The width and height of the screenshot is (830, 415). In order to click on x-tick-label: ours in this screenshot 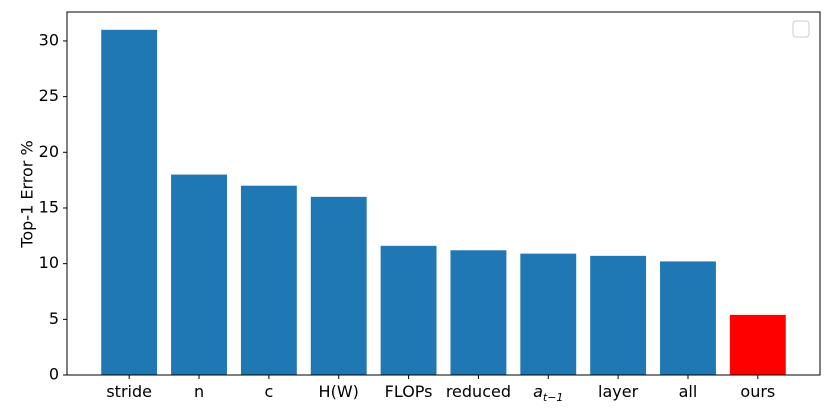, I will do `click(757, 391)`.